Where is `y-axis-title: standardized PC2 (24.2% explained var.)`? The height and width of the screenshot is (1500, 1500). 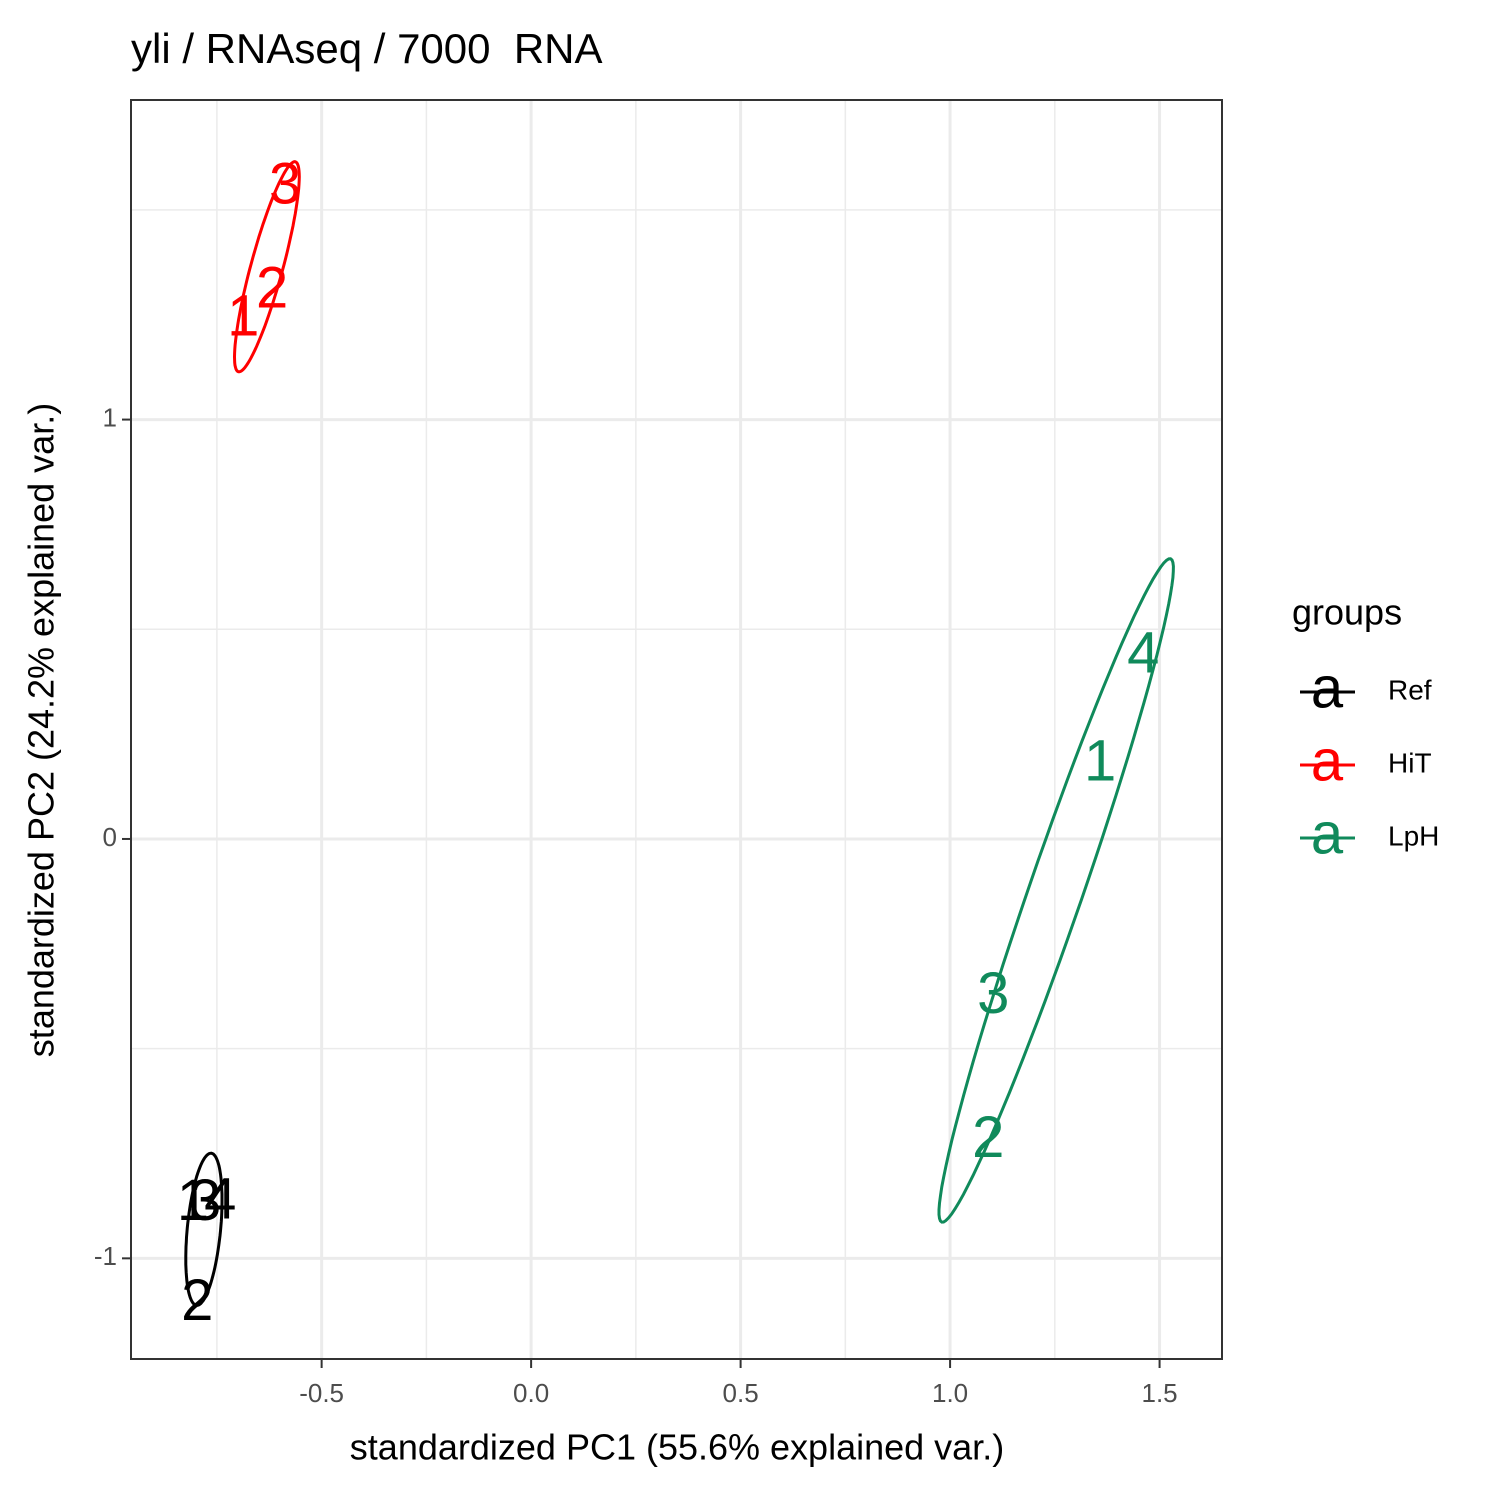 y-axis-title: standardized PC2 (24.2% explained var.) is located at coordinates (41, 730).